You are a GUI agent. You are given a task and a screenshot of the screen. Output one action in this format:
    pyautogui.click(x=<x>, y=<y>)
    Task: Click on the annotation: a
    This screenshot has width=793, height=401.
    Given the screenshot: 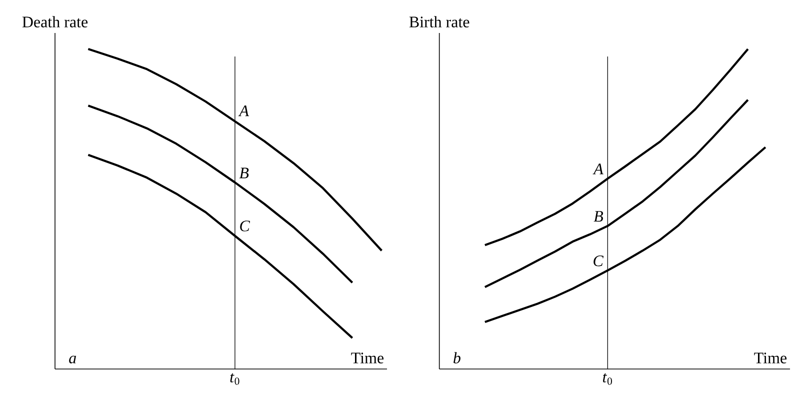 What is the action you would take?
    pyautogui.click(x=72, y=360)
    